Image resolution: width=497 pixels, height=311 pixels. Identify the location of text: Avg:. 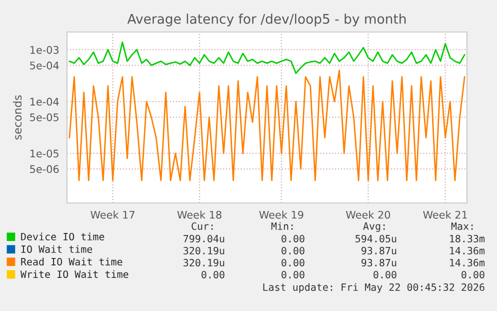
(374, 227).